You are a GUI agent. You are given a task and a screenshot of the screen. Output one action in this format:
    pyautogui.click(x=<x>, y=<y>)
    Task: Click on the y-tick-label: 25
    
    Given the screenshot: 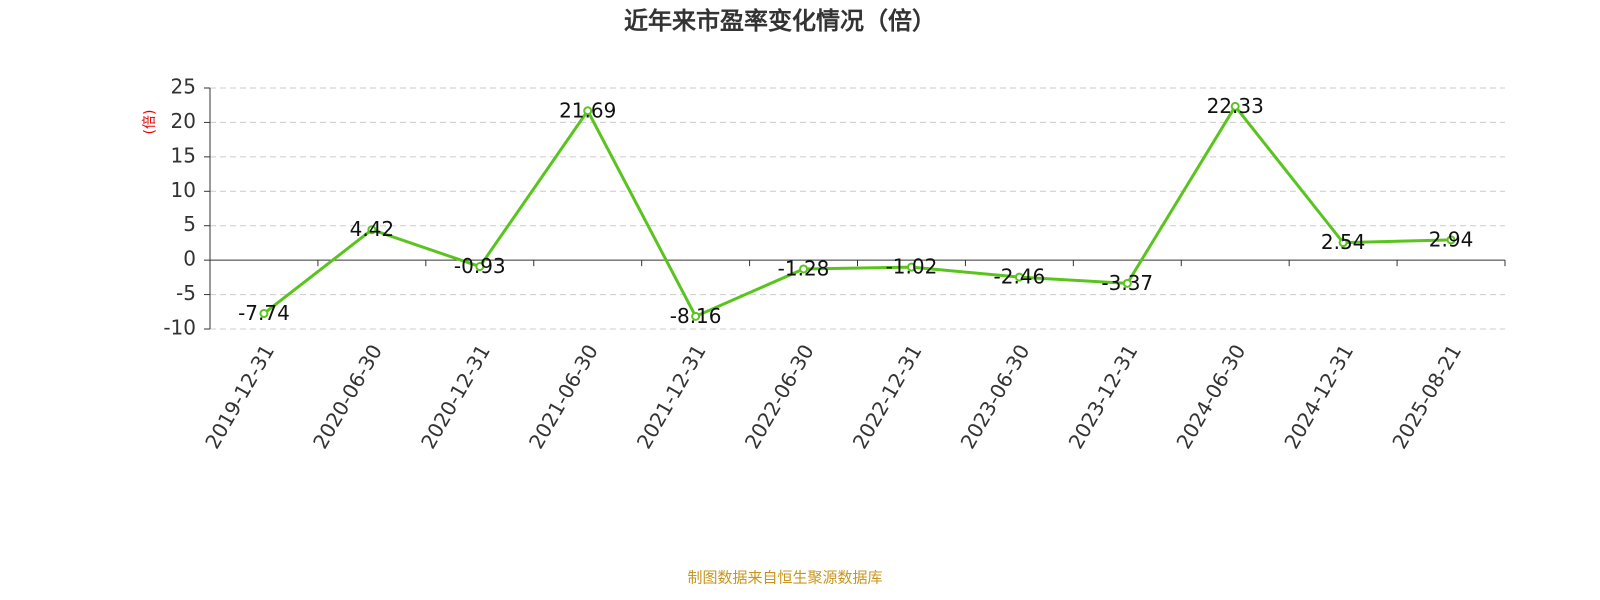 What is the action you would take?
    pyautogui.click(x=183, y=87)
    